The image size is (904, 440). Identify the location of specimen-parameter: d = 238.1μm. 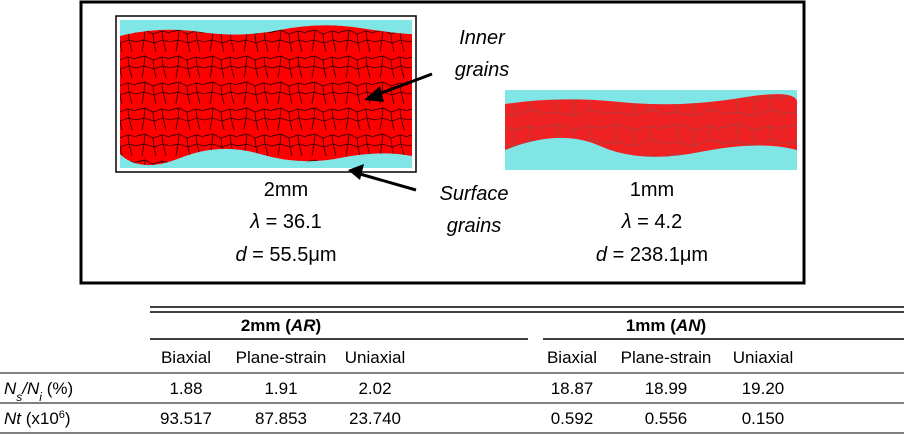
(652, 255).